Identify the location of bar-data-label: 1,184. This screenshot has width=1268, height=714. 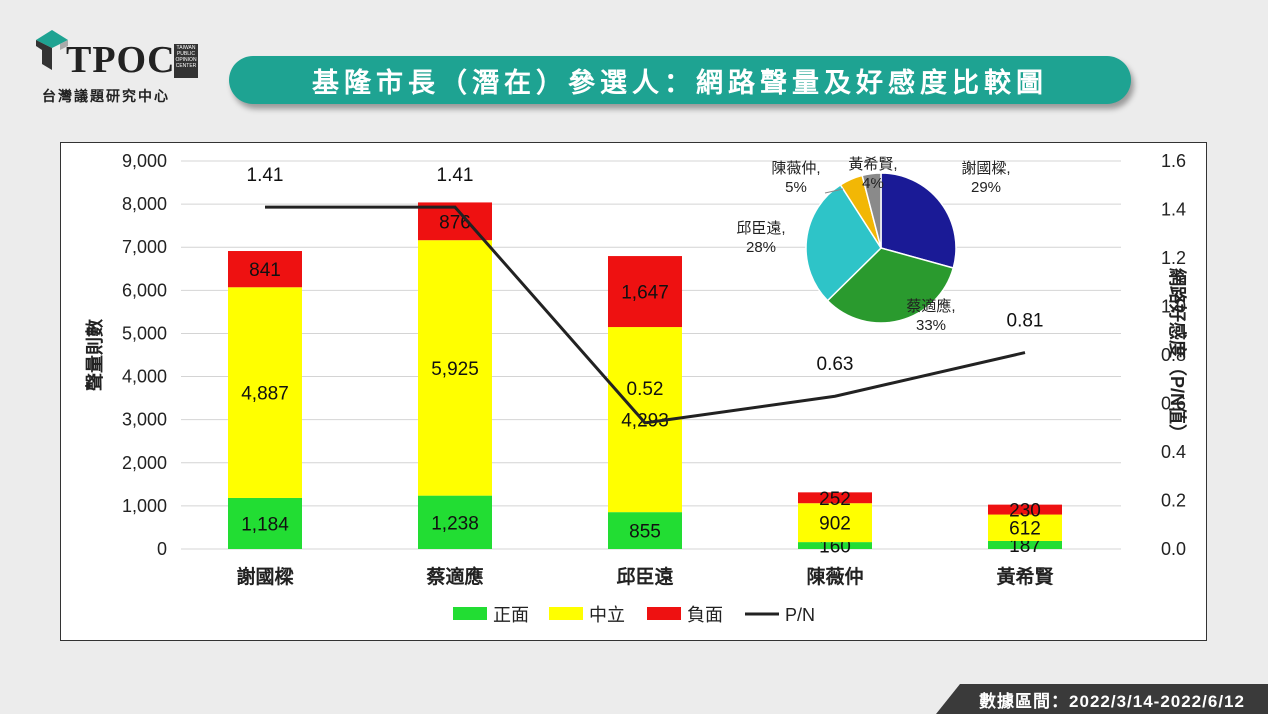
(265, 524).